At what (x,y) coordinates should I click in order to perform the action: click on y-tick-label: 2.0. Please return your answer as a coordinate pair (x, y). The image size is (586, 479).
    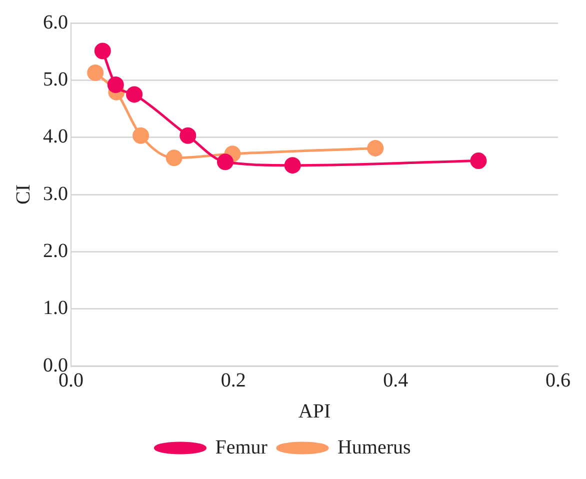
    Looking at the image, I should click on (55, 251).